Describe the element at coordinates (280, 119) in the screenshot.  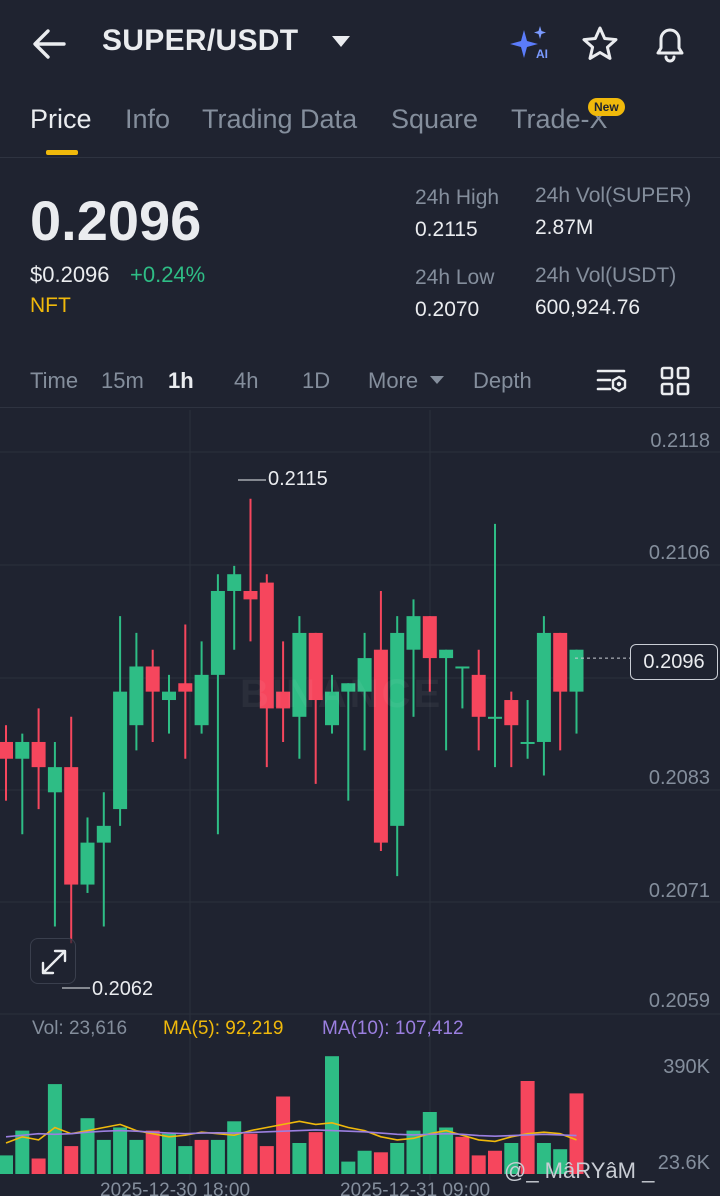
I see `tab-trading-data: Trading Data` at that location.